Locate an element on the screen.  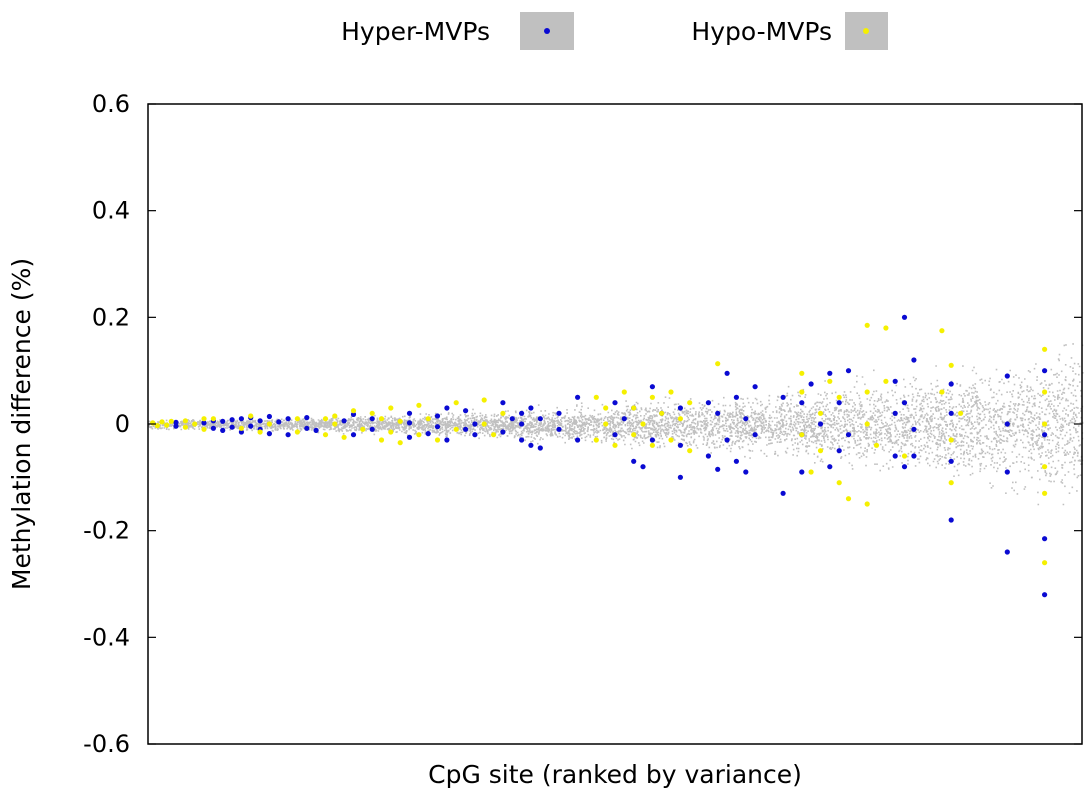
y-tick-label: 0.2 is located at coordinates (111, 317).